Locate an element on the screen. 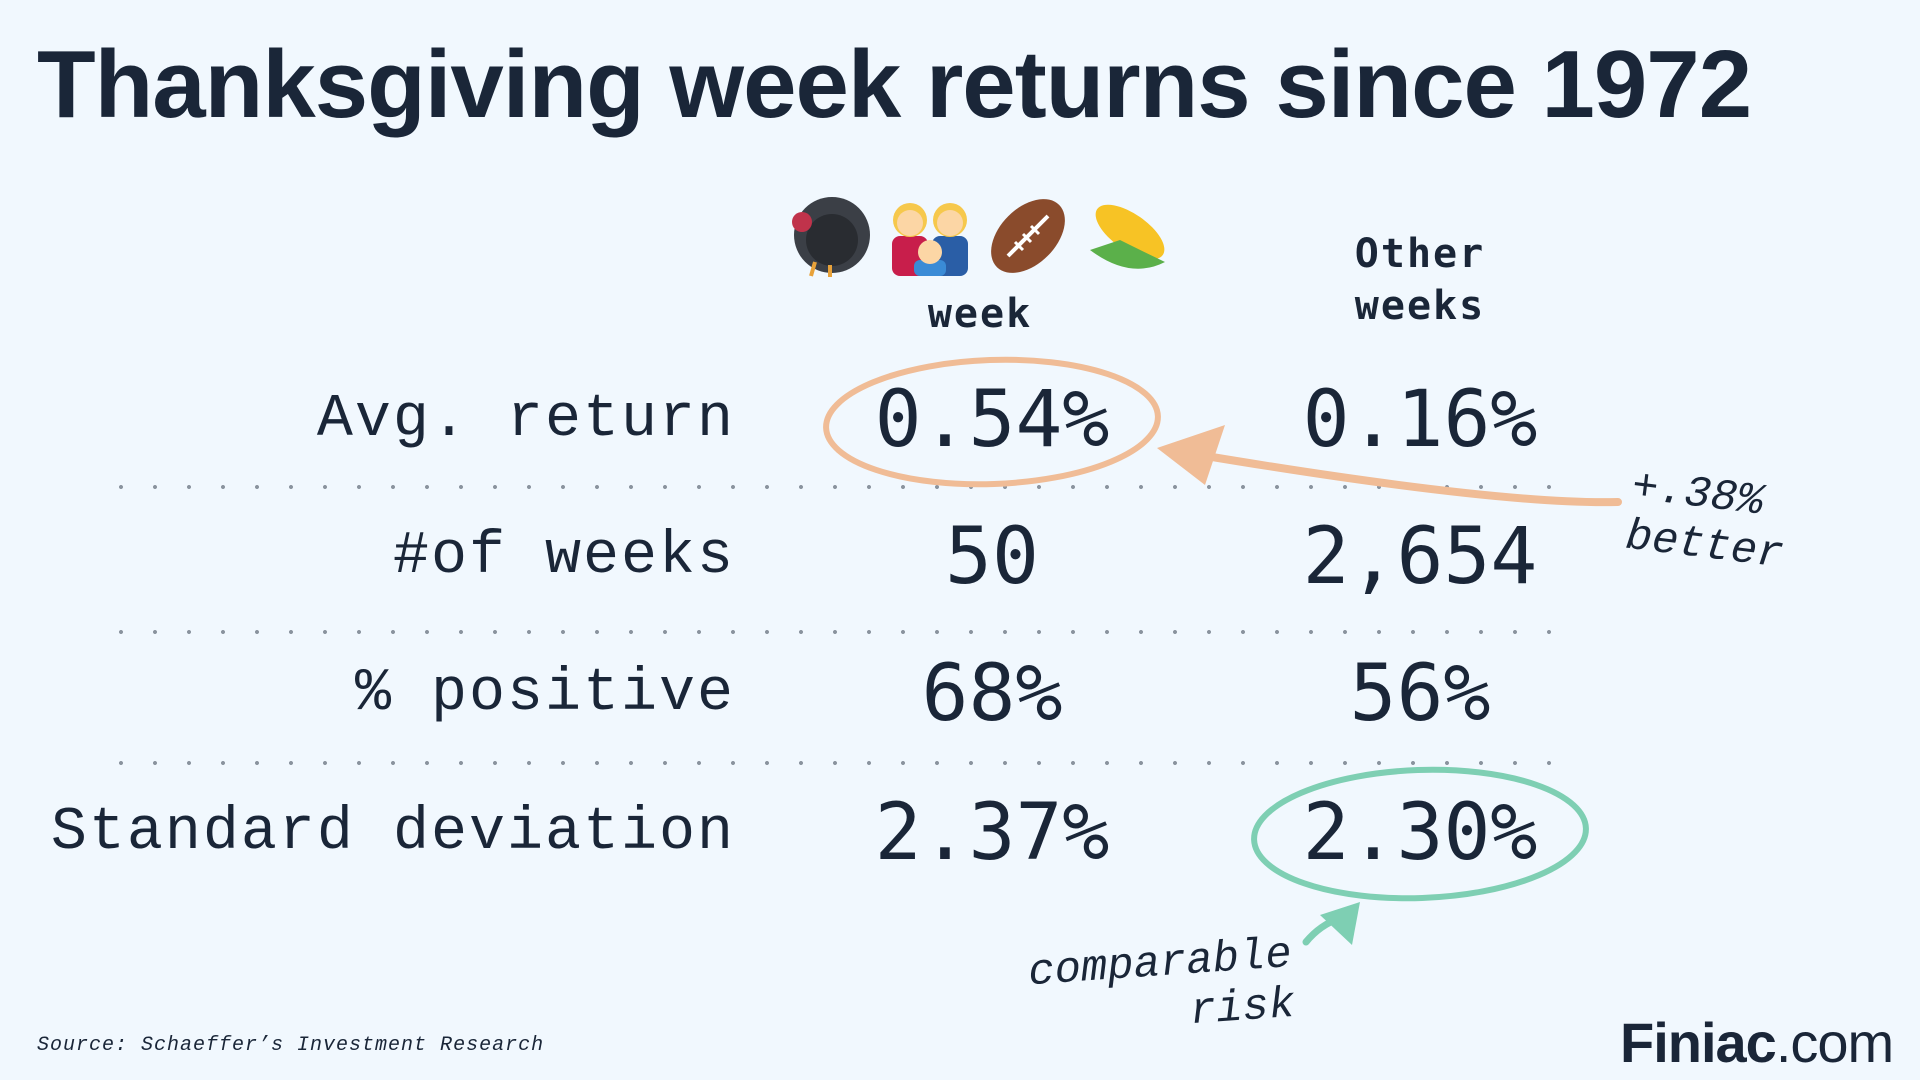  brand-domain: .com is located at coordinates (1834, 1042).